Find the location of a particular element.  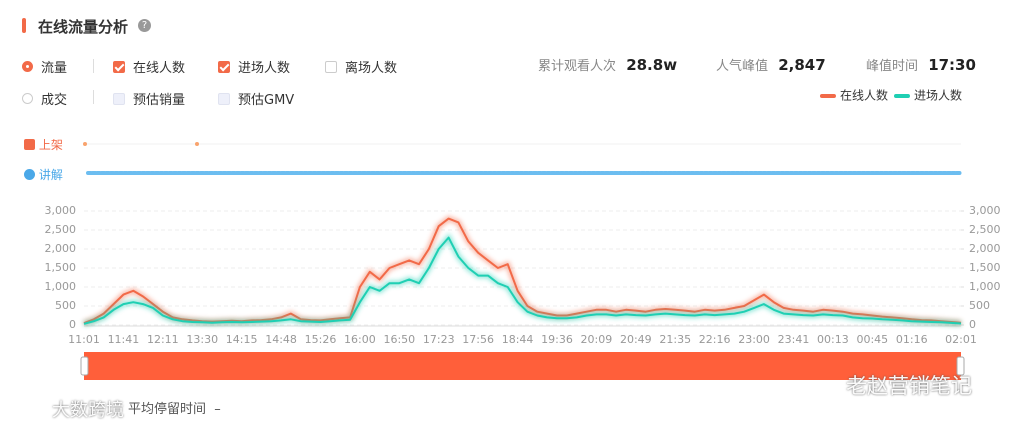

watermark: 老赵营销笔记 is located at coordinates (909, 386).